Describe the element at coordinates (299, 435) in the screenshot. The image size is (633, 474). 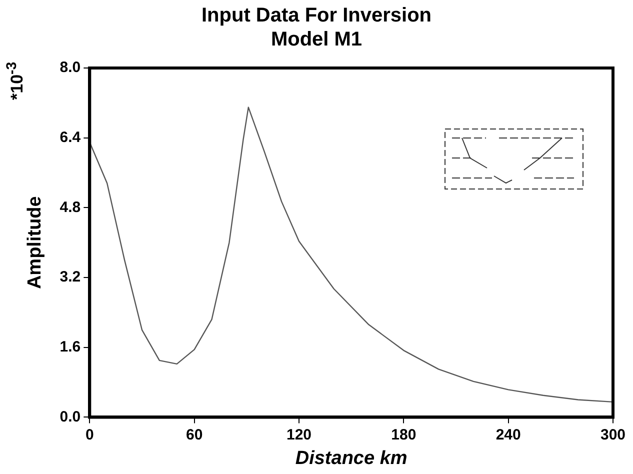
I see `x-tick-label: 120` at that location.